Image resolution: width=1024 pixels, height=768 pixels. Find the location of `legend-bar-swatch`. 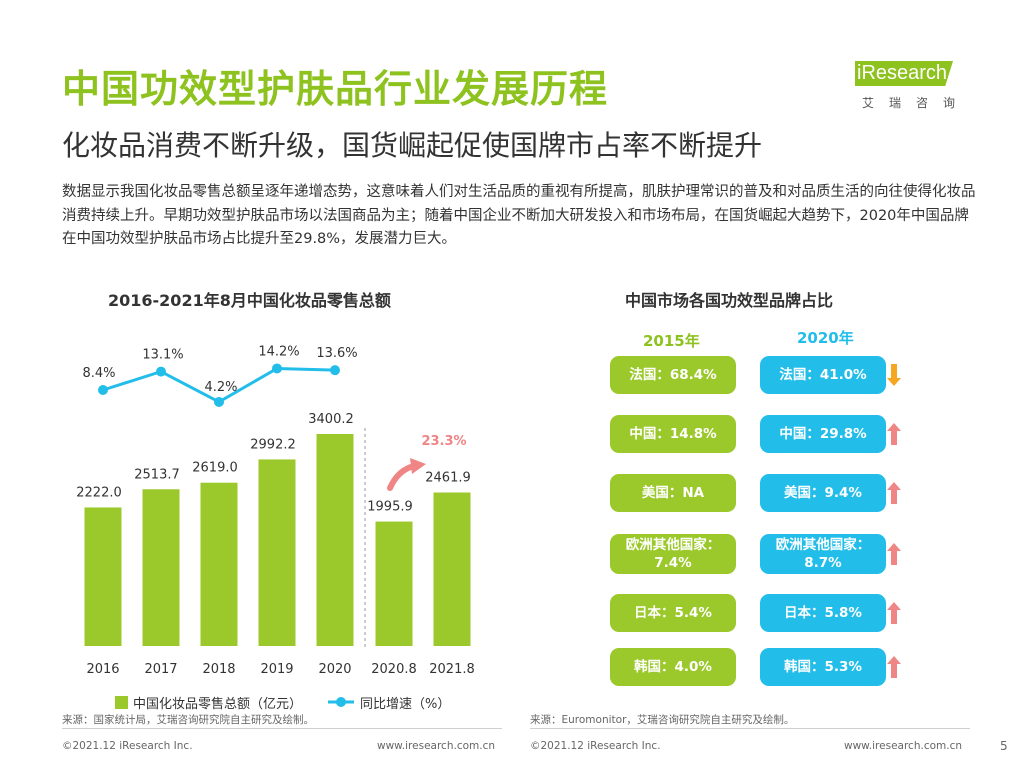

legend-bar-swatch is located at coordinates (121, 702).